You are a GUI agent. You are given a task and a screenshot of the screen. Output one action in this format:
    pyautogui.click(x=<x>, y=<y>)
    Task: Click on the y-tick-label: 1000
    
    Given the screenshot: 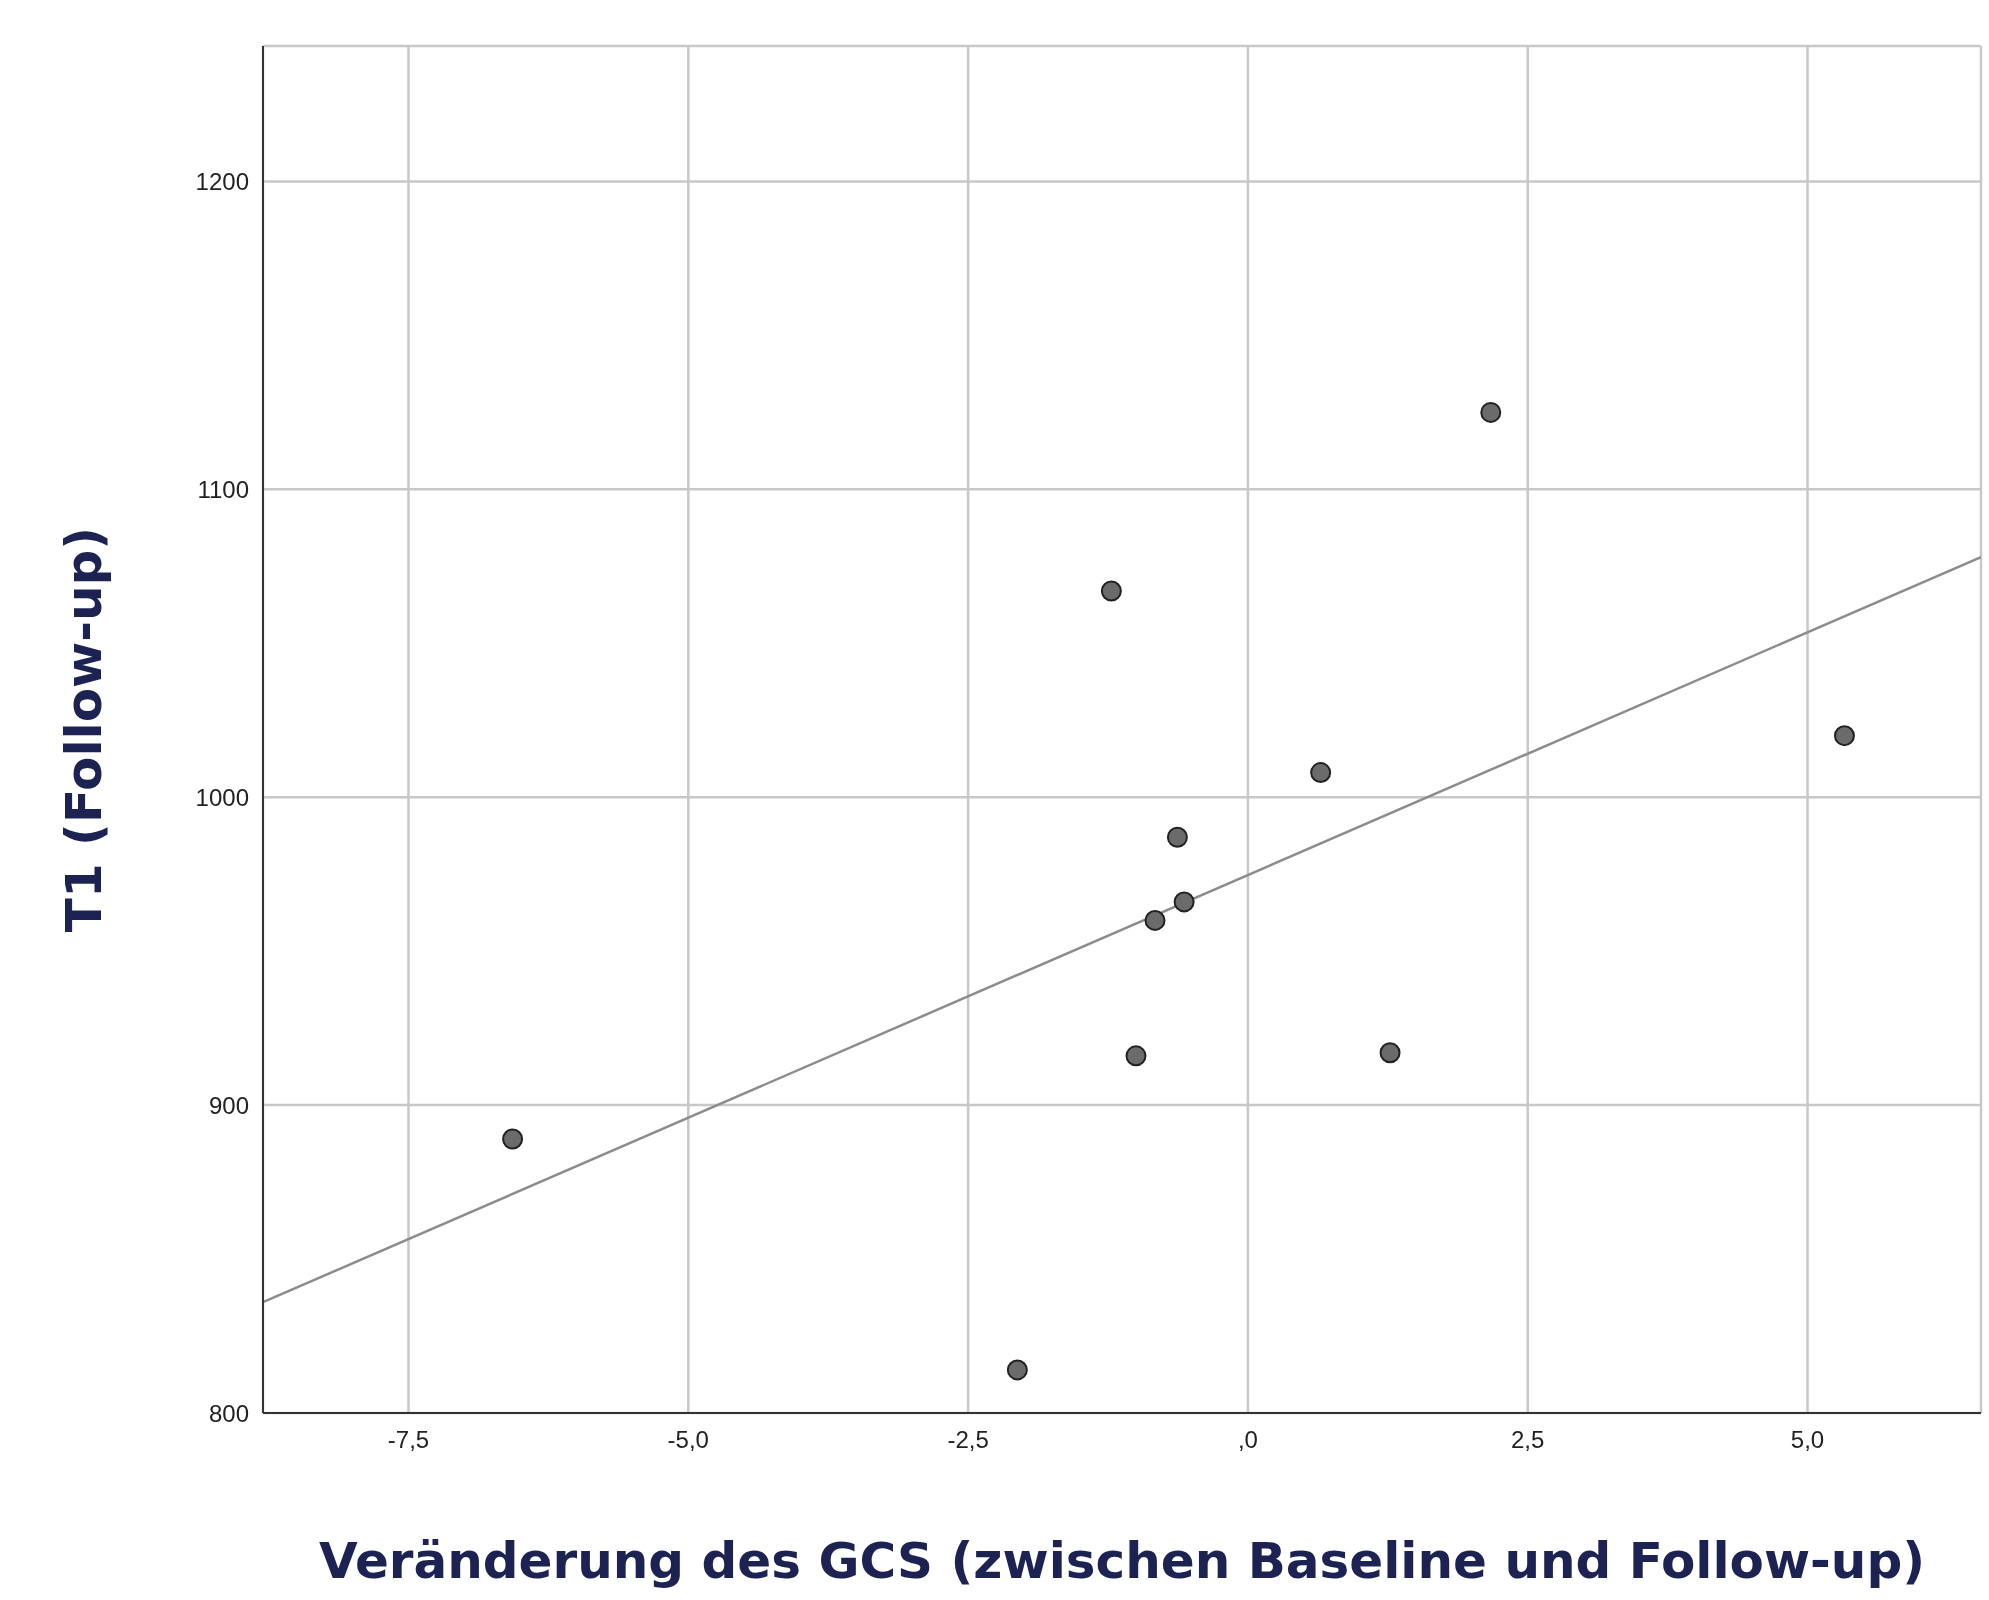 What is the action you would take?
    pyautogui.click(x=222, y=797)
    